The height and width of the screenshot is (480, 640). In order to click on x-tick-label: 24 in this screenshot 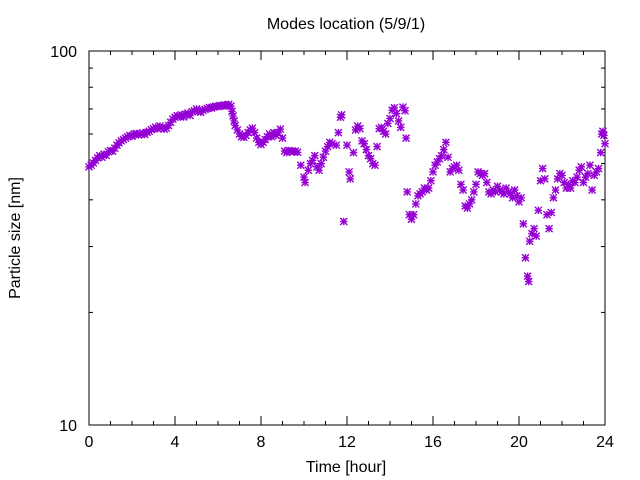, I will do `click(605, 442)`.